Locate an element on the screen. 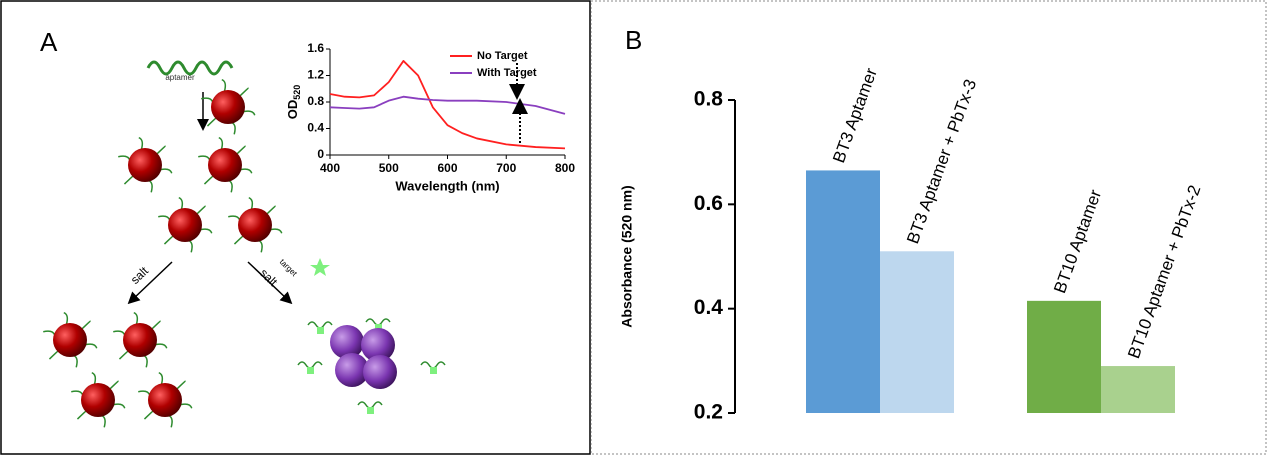 Image resolution: width=1267 pixels, height=460 pixels. aptamer-label: aptamer is located at coordinates (180, 77).